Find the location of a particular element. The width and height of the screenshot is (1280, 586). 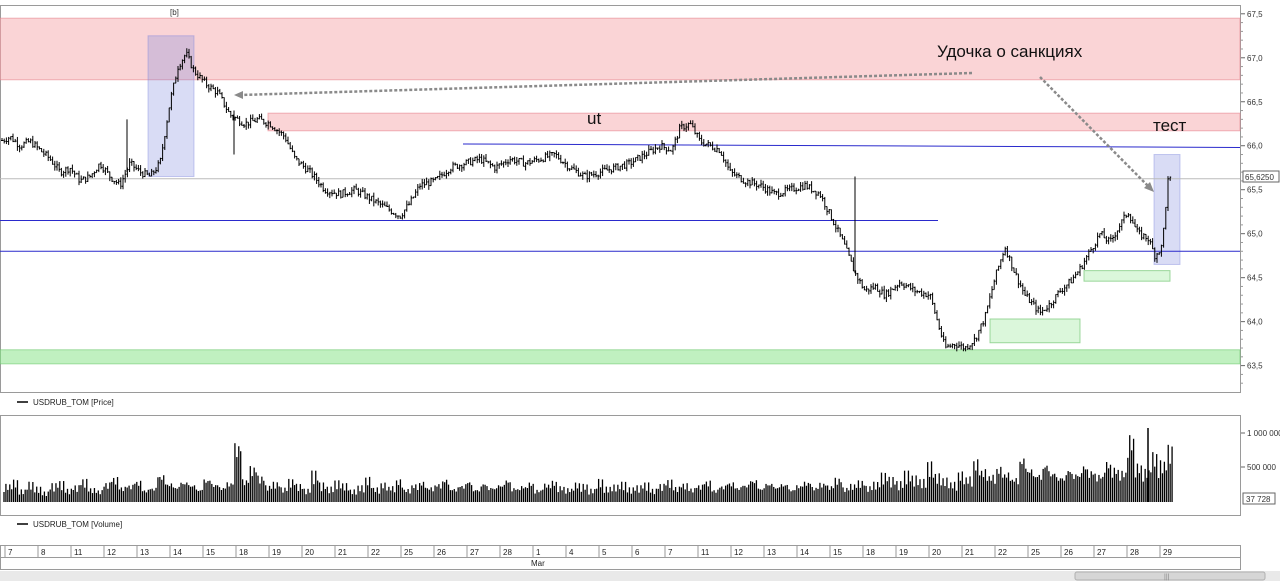

price-tick-label: 67,5 is located at coordinates (1255, 14).